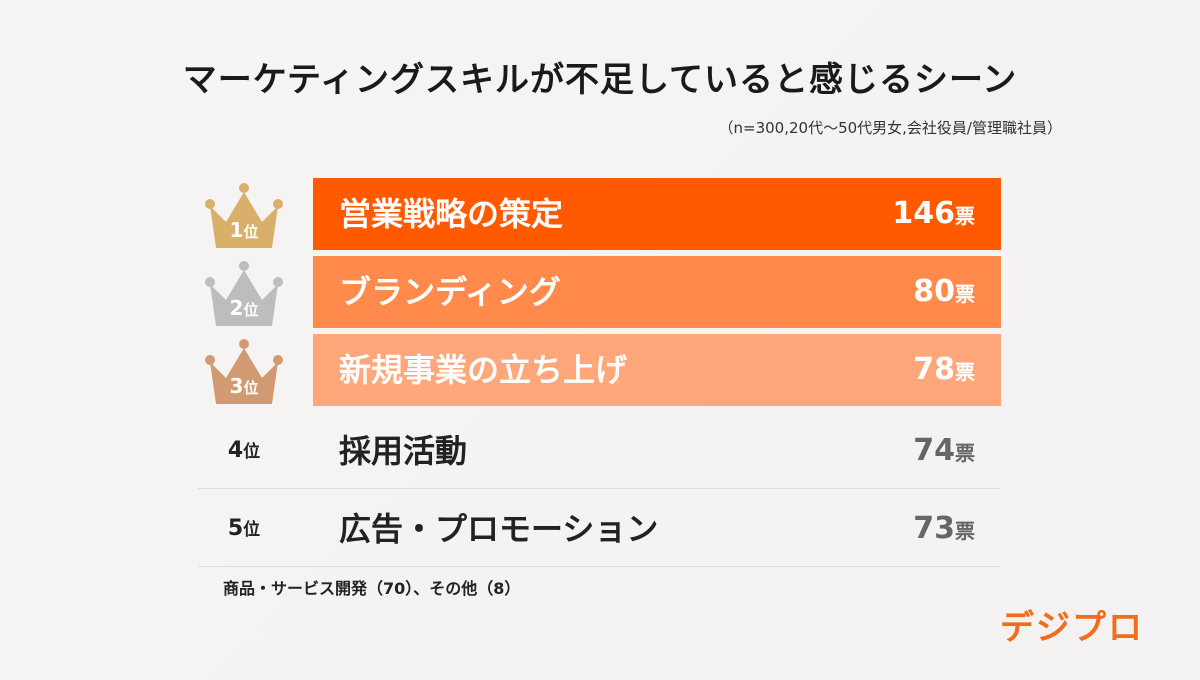 The height and width of the screenshot is (680, 1200). I want to click on category-label: 営業戦略の策定, so click(451, 214).